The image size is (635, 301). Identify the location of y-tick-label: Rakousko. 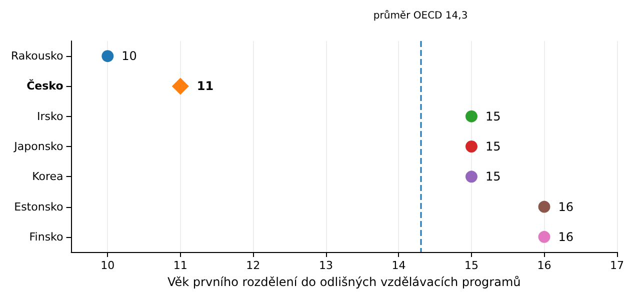
(37, 56).